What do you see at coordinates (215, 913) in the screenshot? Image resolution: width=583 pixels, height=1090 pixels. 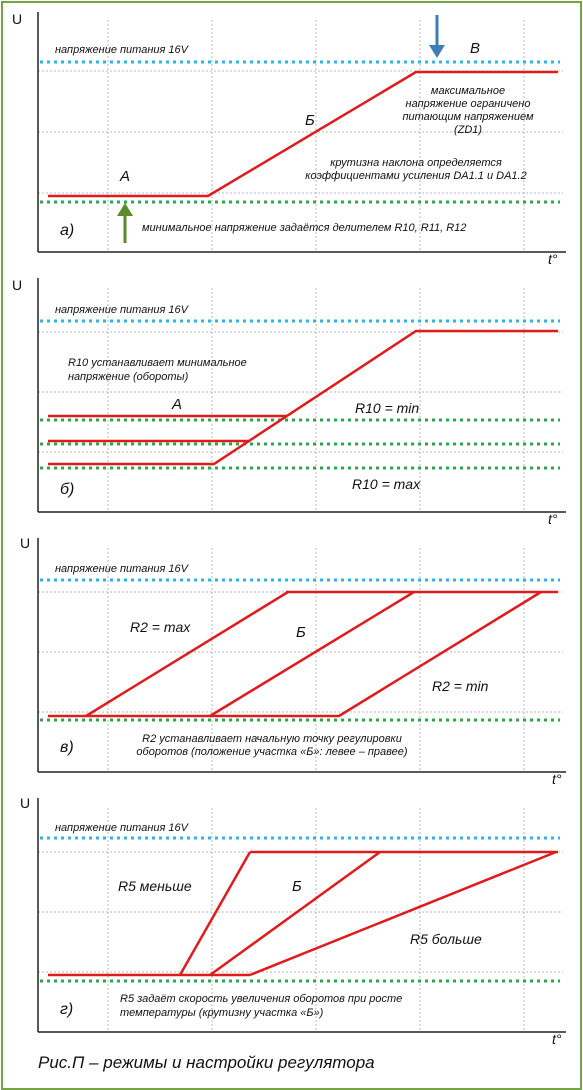 I see `panel-g-ramp-steep` at bounding box center [215, 913].